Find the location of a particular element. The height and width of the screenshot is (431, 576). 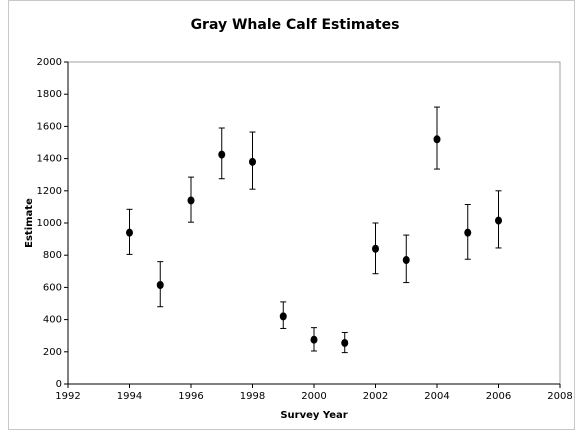

x-tick-label: 1996 is located at coordinates (190, 396).